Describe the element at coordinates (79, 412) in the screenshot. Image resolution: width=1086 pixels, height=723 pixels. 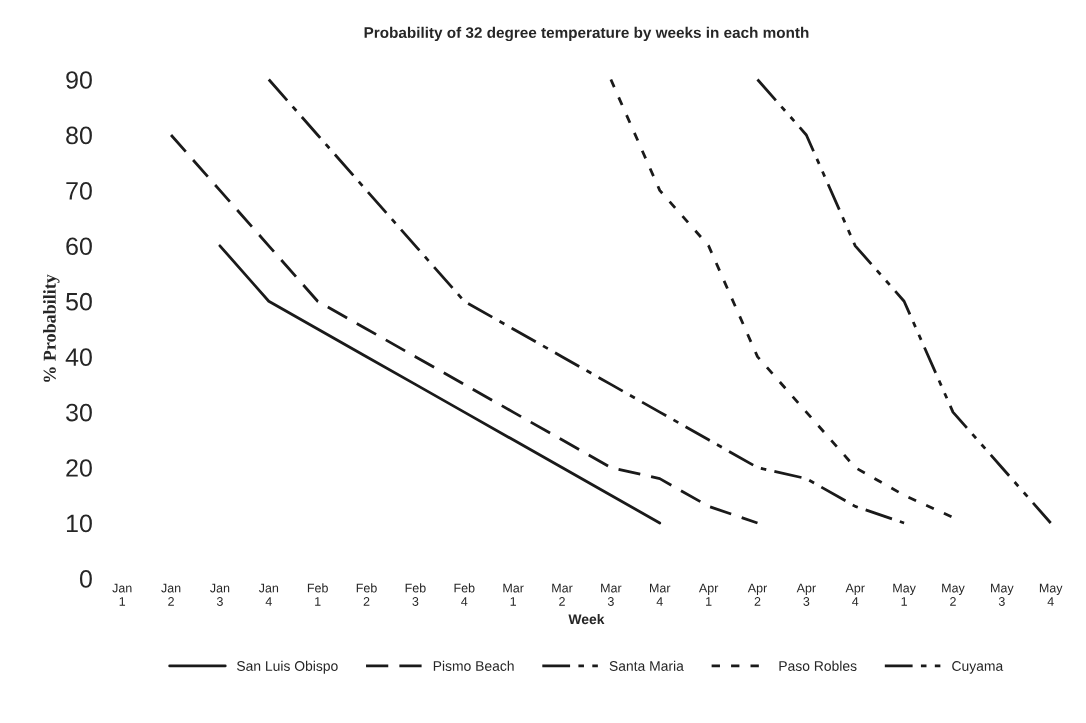
I see `y-tick-label: 30` at that location.